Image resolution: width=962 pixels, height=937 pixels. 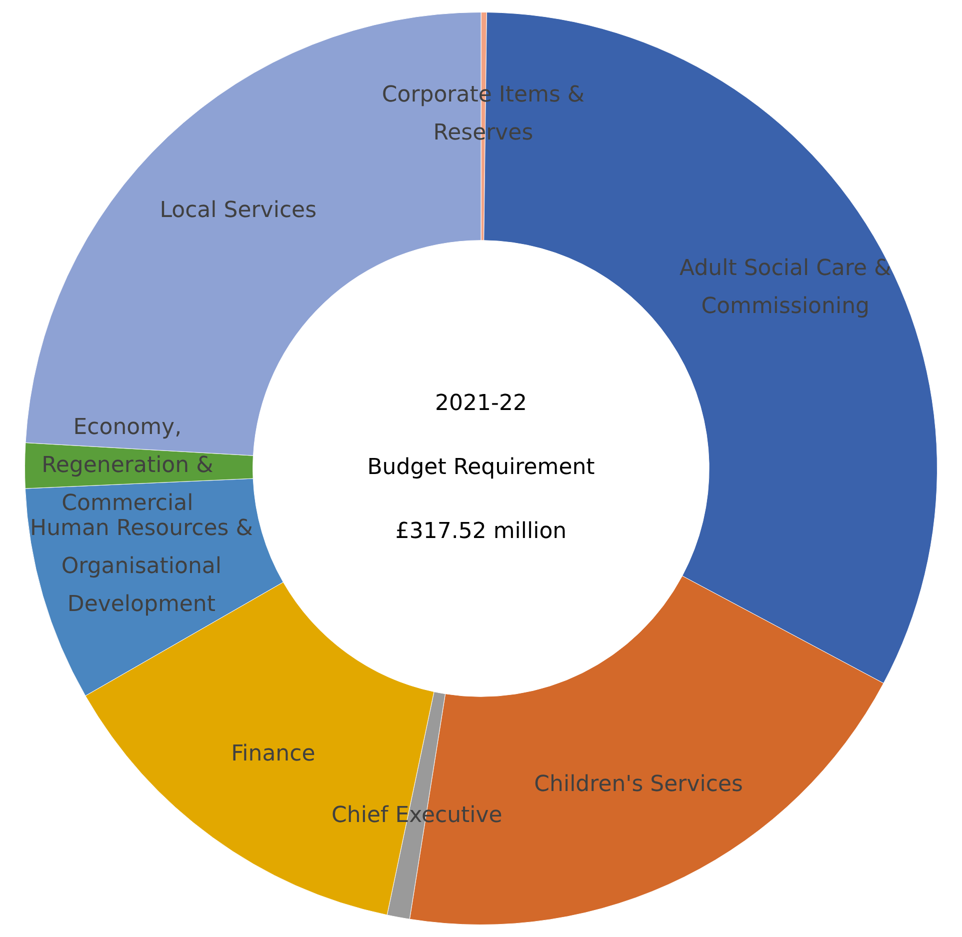 I want to click on slice-label: Economy, Regeneration & Commercial, so click(x=128, y=465).